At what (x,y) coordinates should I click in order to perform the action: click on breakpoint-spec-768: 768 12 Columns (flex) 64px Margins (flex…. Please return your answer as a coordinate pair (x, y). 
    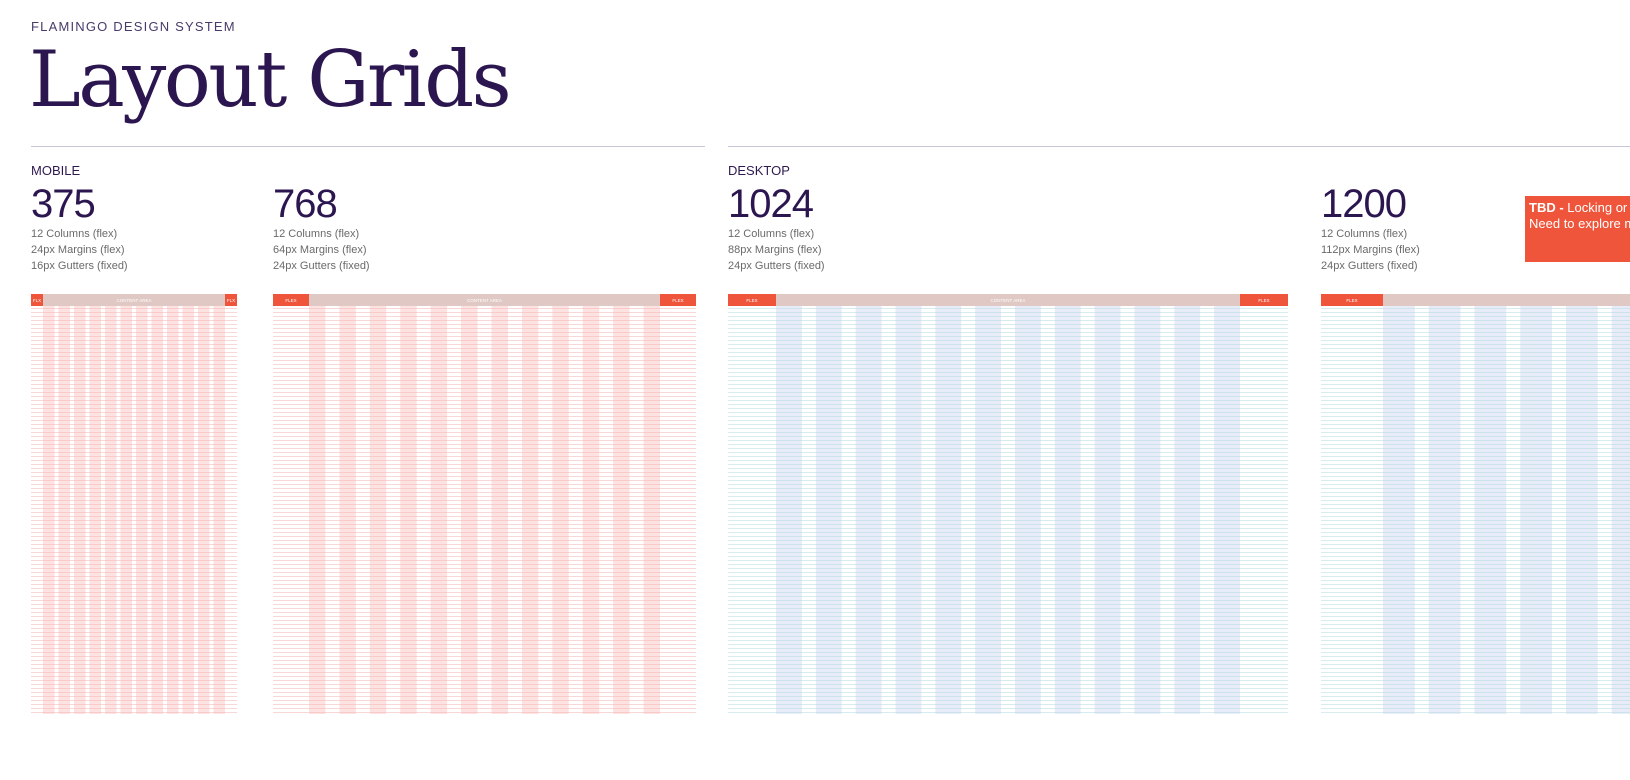
    Looking at the image, I should click on (321, 228).